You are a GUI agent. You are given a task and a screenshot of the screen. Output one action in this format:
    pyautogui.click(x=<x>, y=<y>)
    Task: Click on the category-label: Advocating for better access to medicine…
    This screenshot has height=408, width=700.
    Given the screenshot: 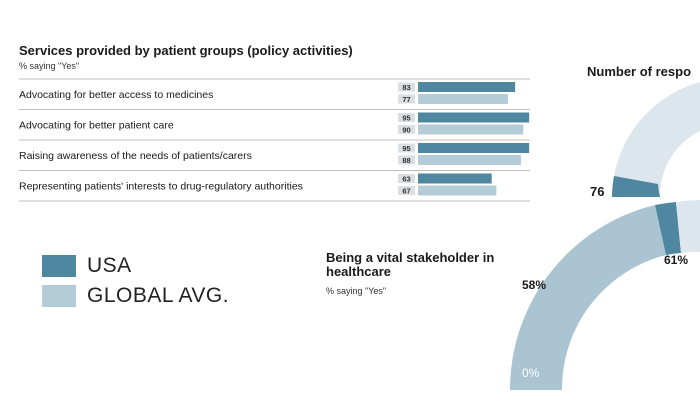 What is the action you would take?
    pyautogui.click(x=116, y=95)
    